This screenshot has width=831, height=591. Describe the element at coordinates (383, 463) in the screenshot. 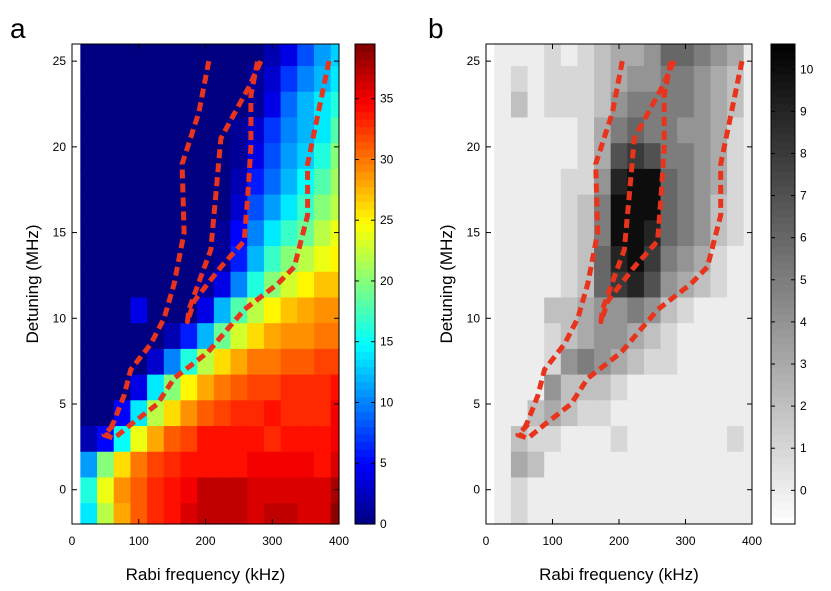

I see `colorbar-tick-label: 5` at that location.